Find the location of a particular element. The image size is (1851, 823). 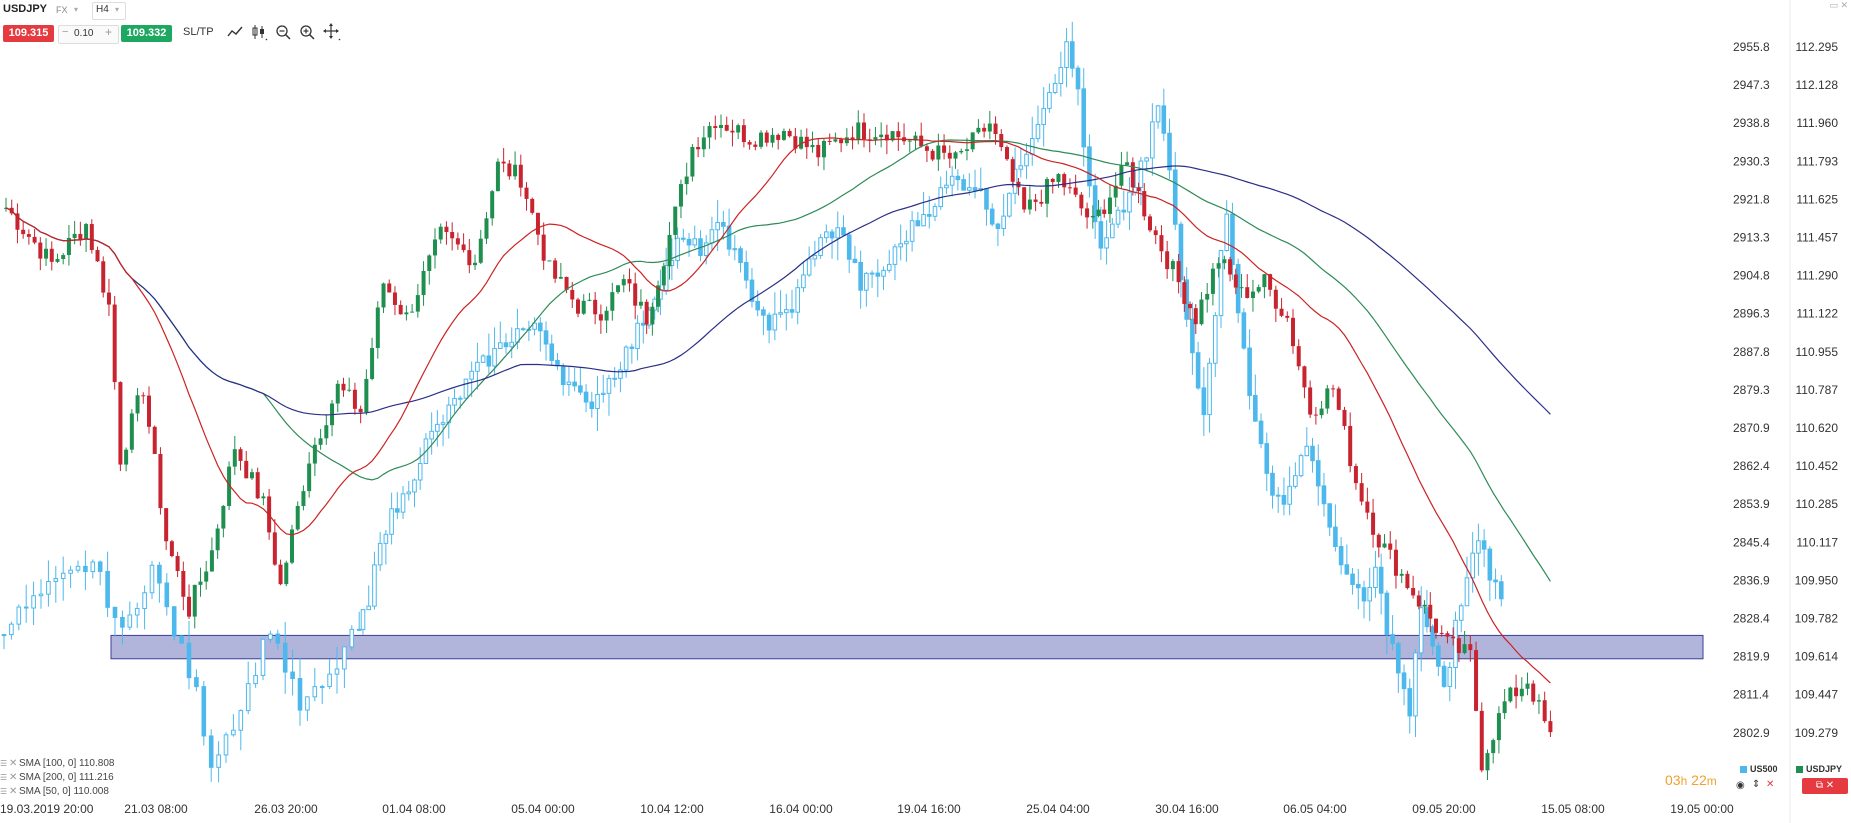

line-chart-icon is located at coordinates (235, 32).